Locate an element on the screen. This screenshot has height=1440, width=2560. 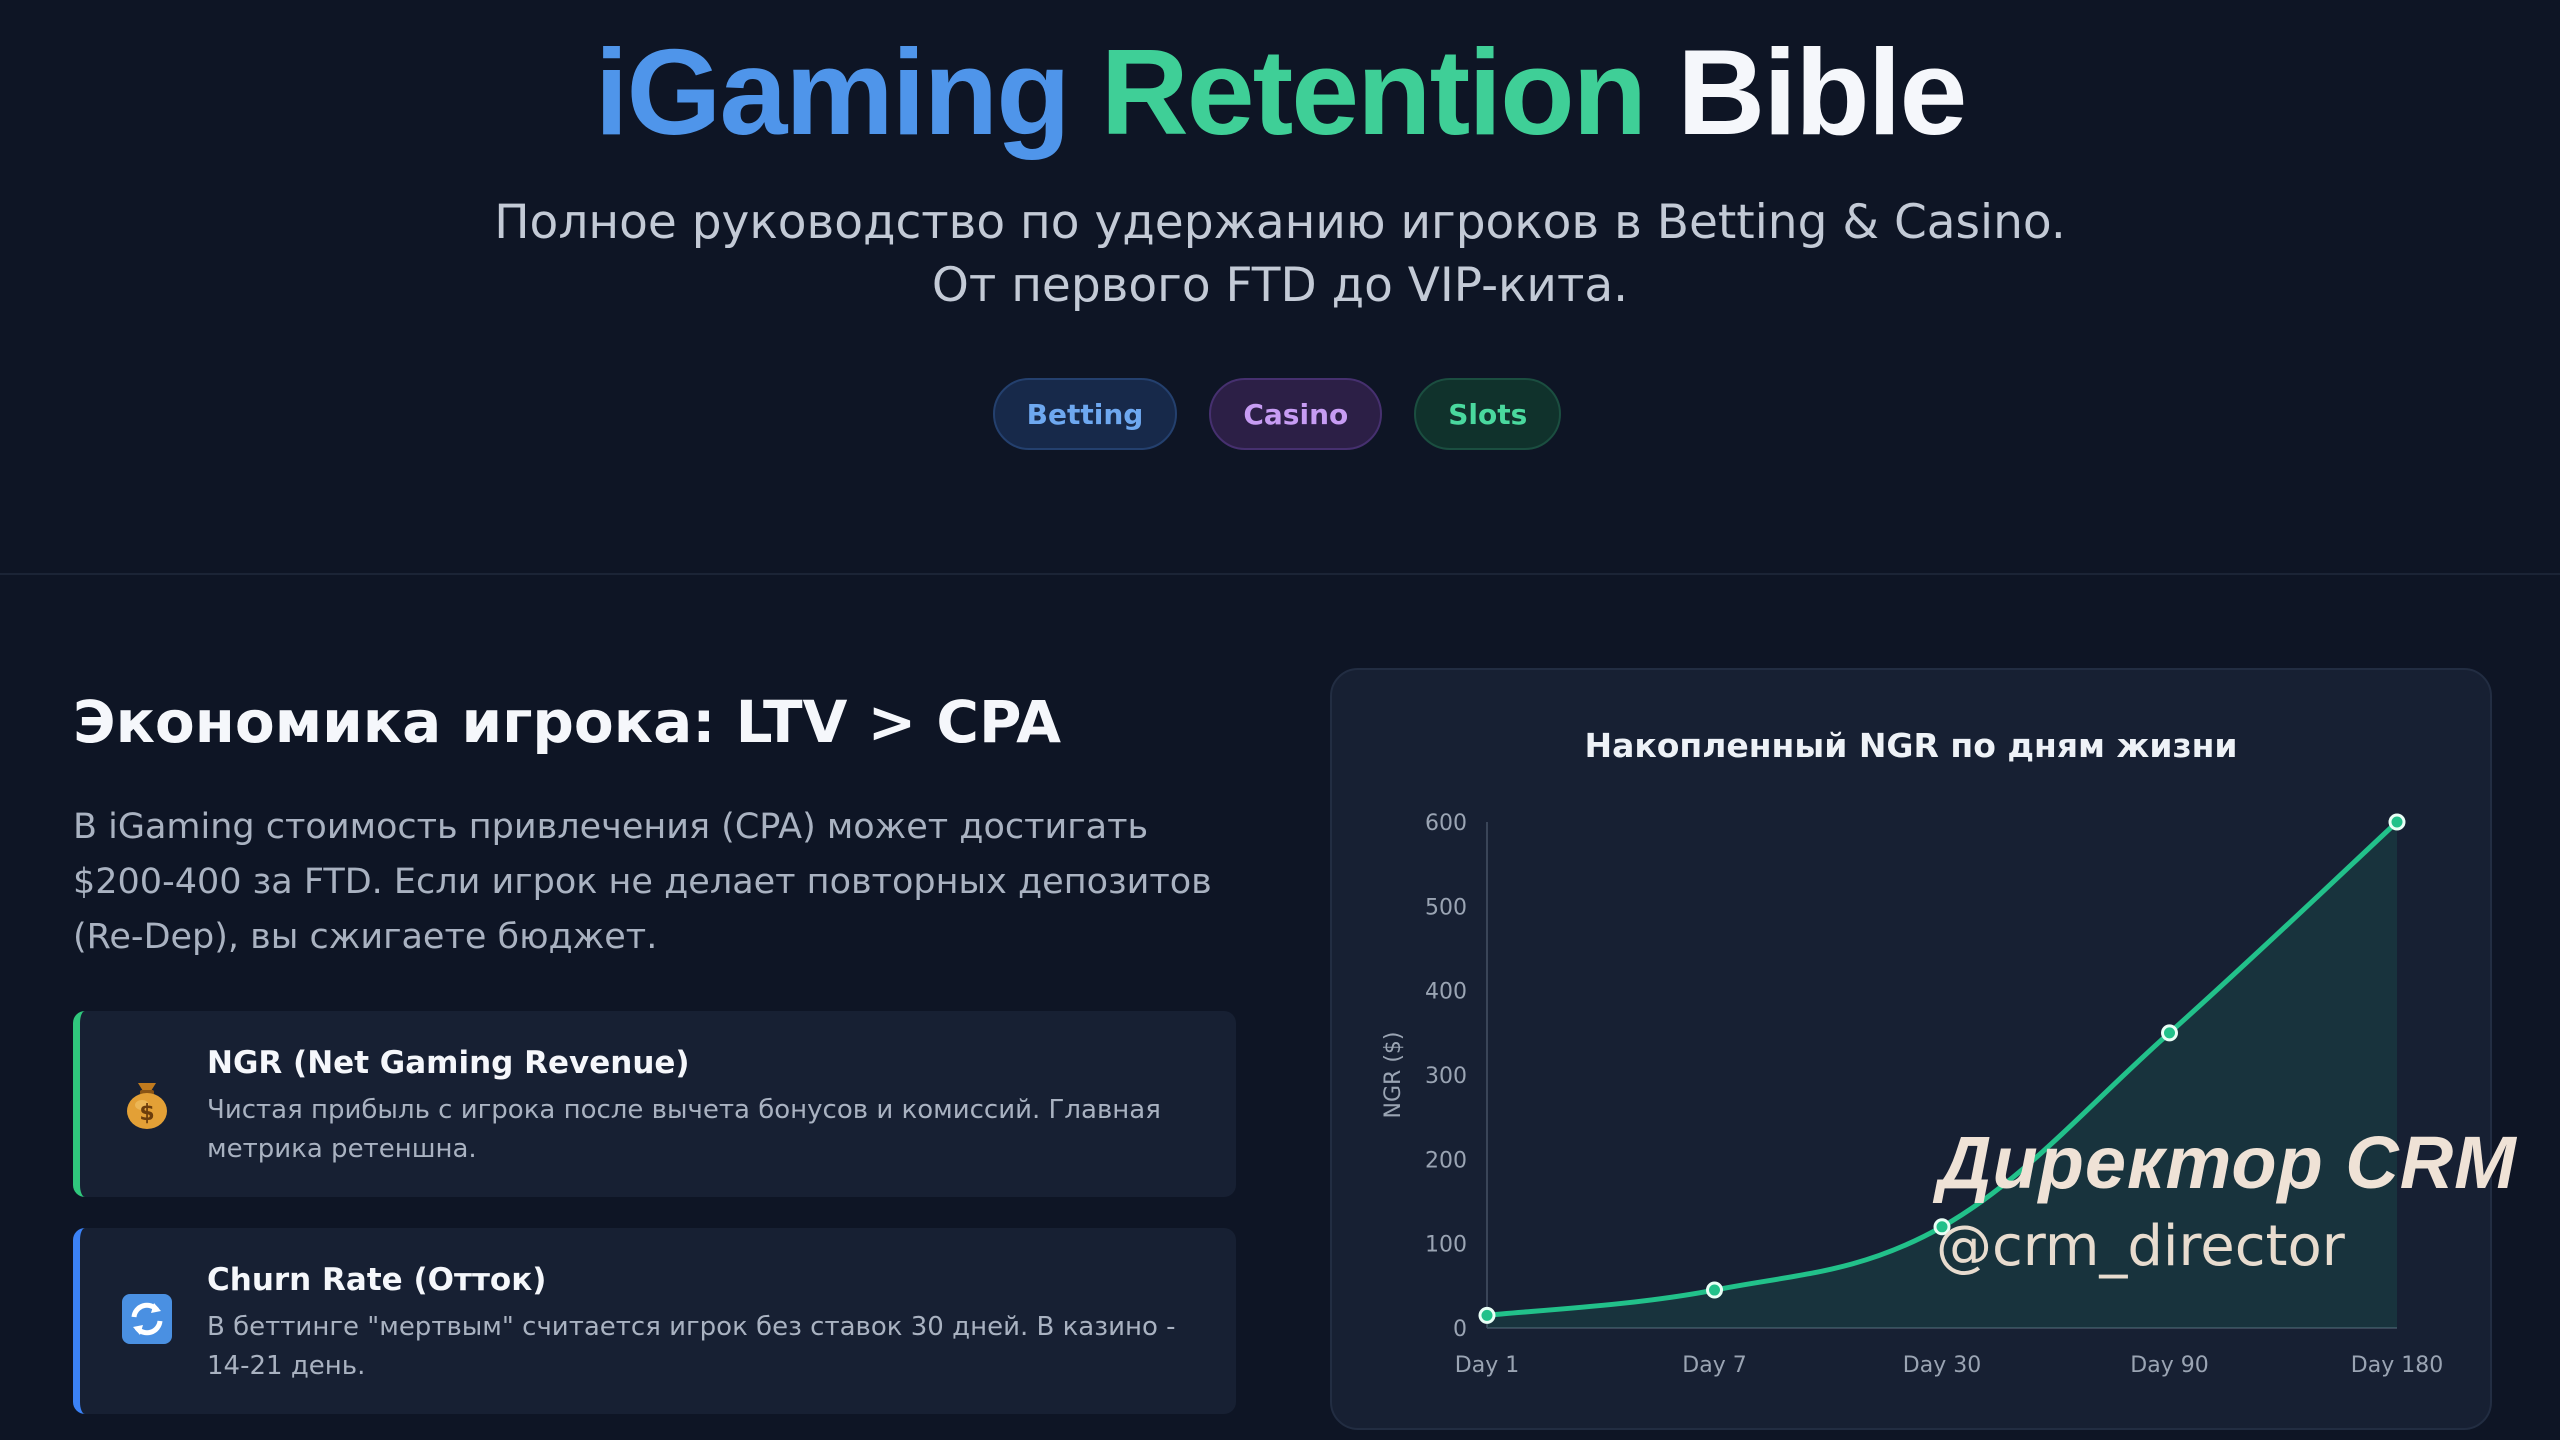
chart-title: Накопленный NGR по дням жизни is located at coordinates (1911, 745).